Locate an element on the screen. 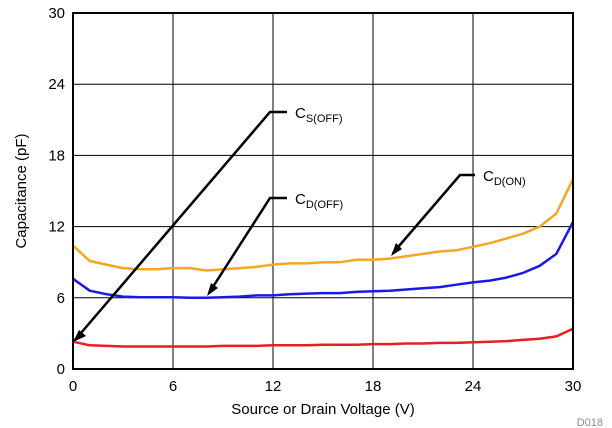 This screenshot has height=428, width=612. x-tick-label: 12 is located at coordinates (273, 386).